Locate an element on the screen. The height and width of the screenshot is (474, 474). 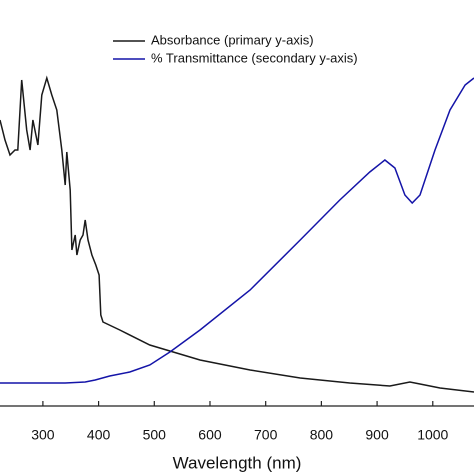
legend-label: Absorbance (primary y-axis) is located at coordinates (232, 39).